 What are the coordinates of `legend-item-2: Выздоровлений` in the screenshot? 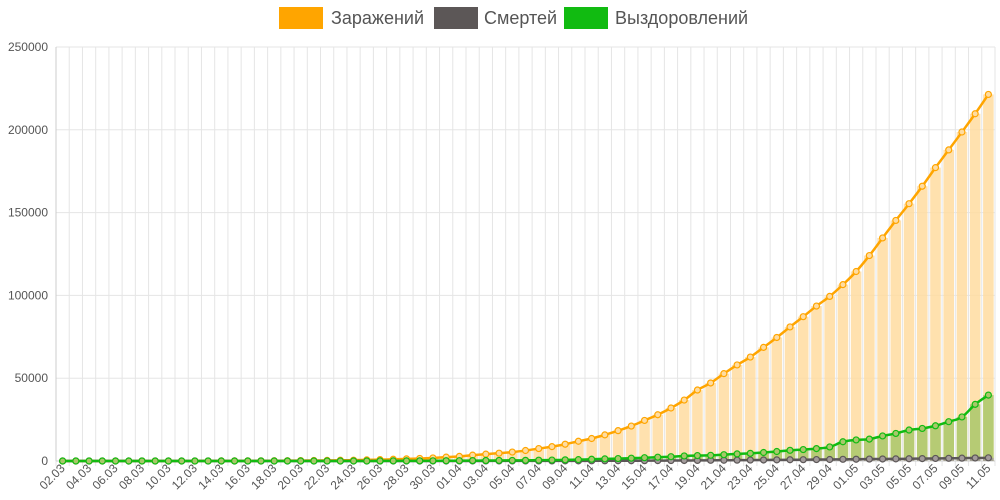 It's located at (656, 18).